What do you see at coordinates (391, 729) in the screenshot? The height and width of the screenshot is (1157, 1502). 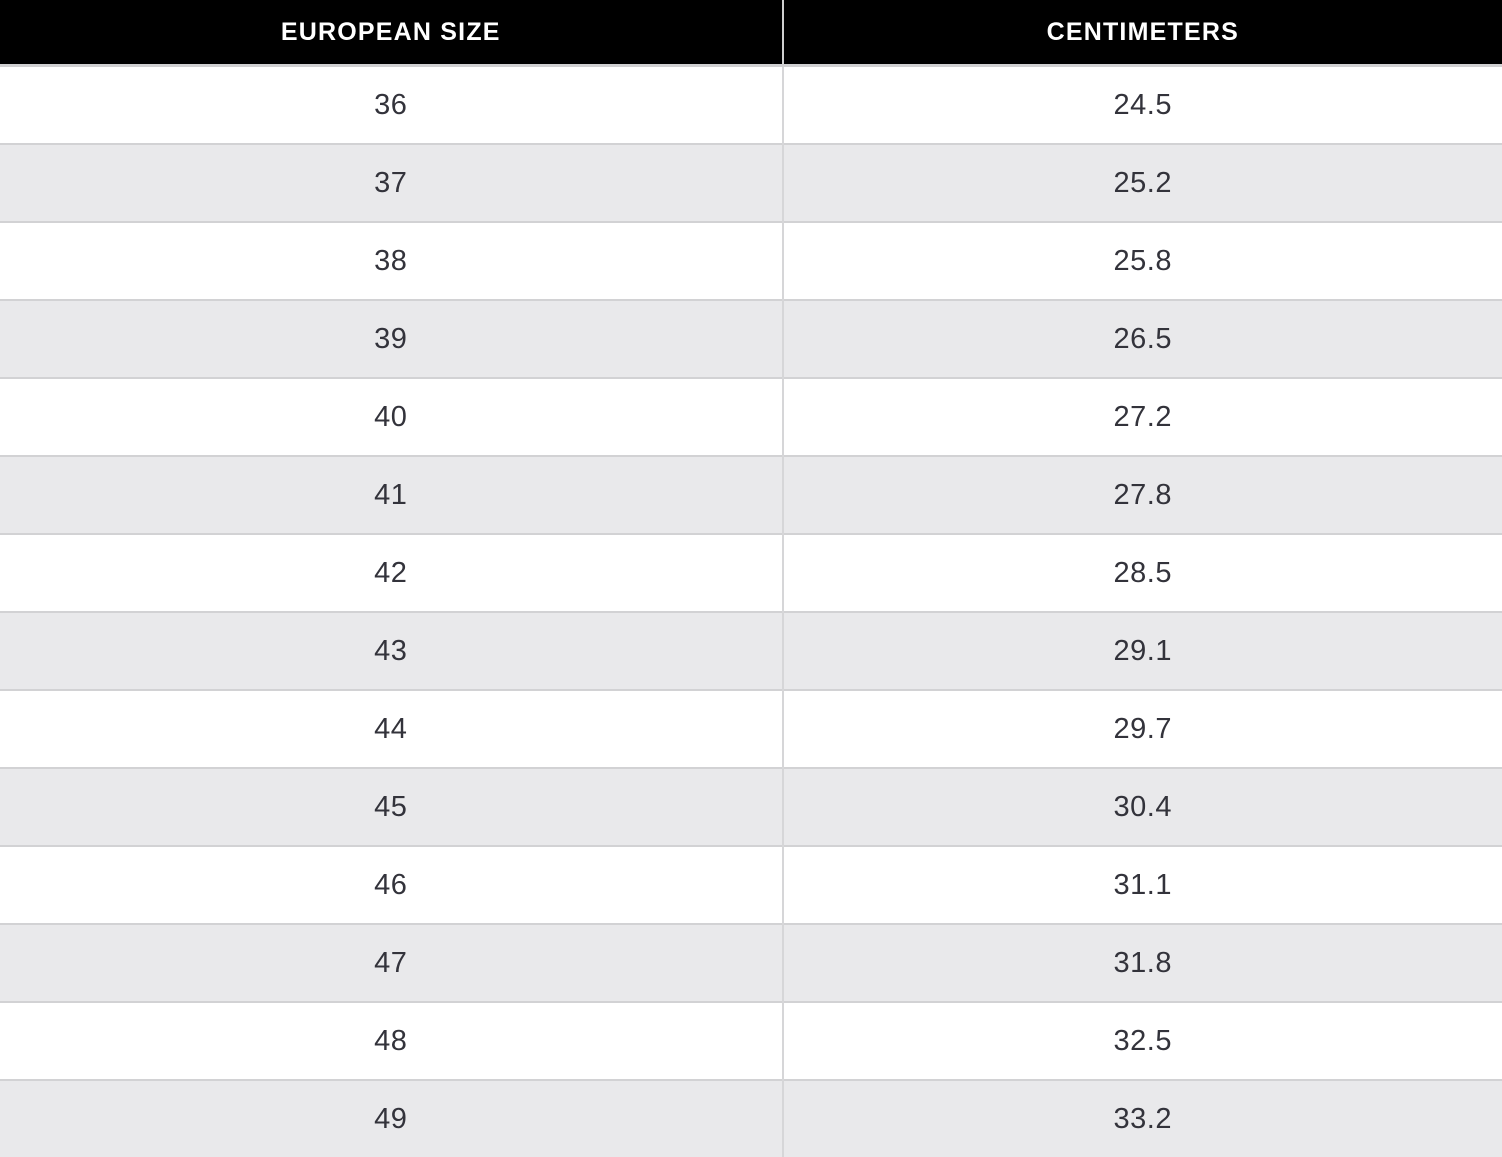 I see `cell-eu-size: 44` at bounding box center [391, 729].